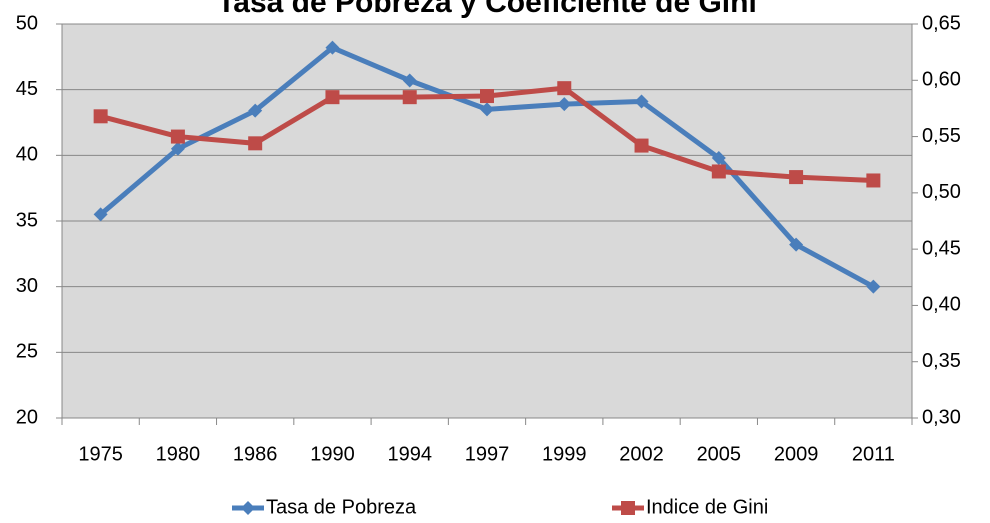 The image size is (990, 523). Describe the element at coordinates (873, 454) in the screenshot. I see `x-tick-label: 2011` at that location.